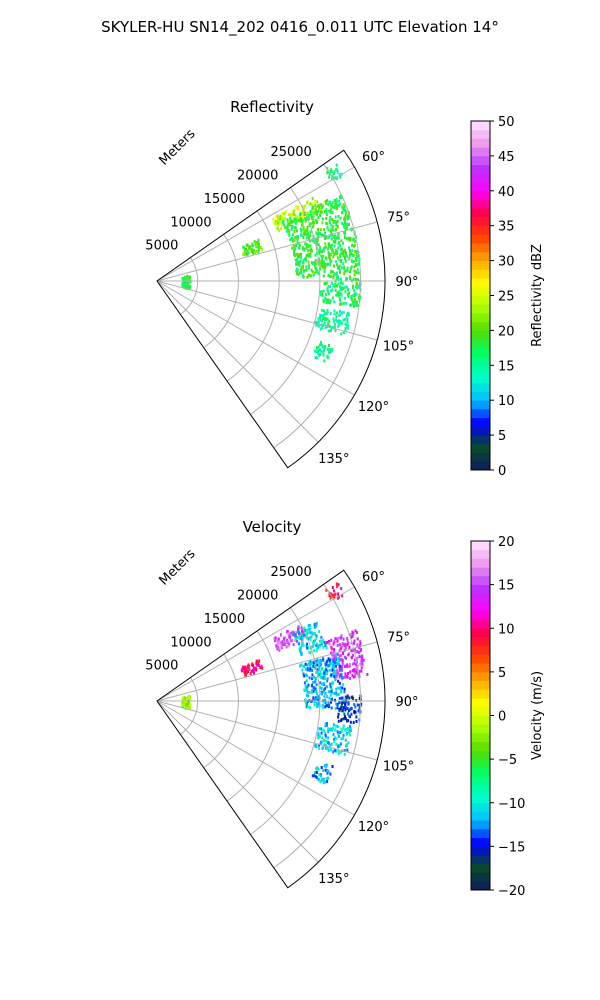 The image size is (600, 1000). Describe the element at coordinates (224, 619) in the screenshot. I see `range-tick-label: 15000` at that location.